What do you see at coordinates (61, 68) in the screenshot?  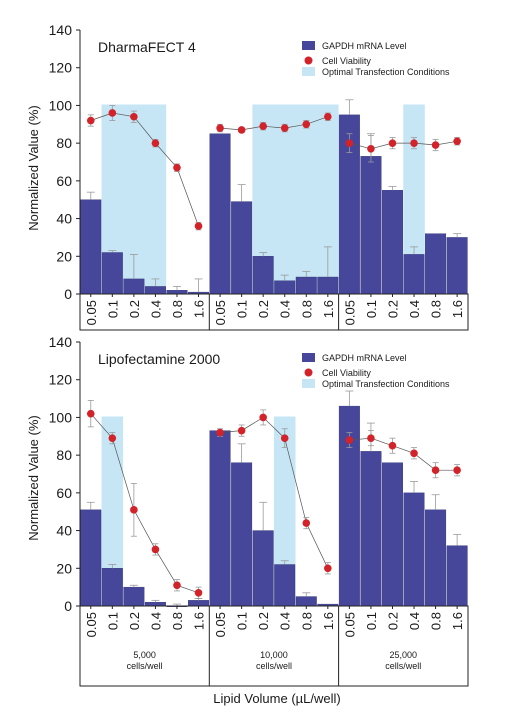 I see `y-tick-label: 120` at bounding box center [61, 68].